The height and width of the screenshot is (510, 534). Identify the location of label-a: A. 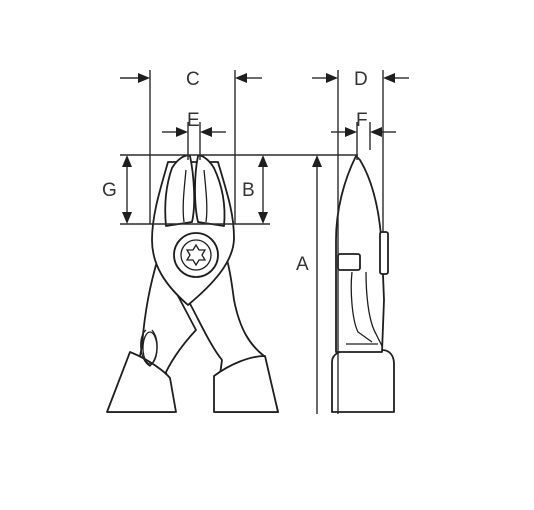
(302, 264).